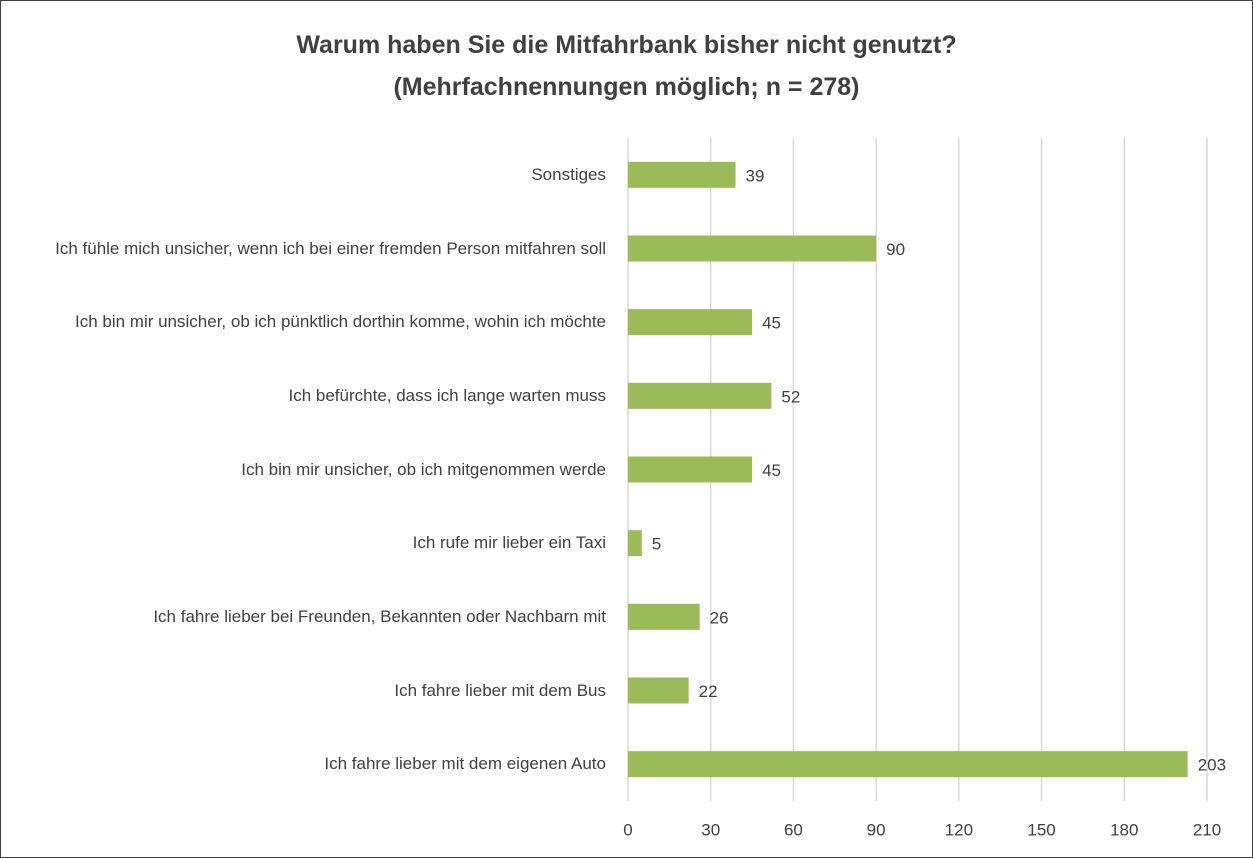 The height and width of the screenshot is (858, 1253). Describe the element at coordinates (627, 829) in the screenshot. I see `x-tick-label: 0` at that location.